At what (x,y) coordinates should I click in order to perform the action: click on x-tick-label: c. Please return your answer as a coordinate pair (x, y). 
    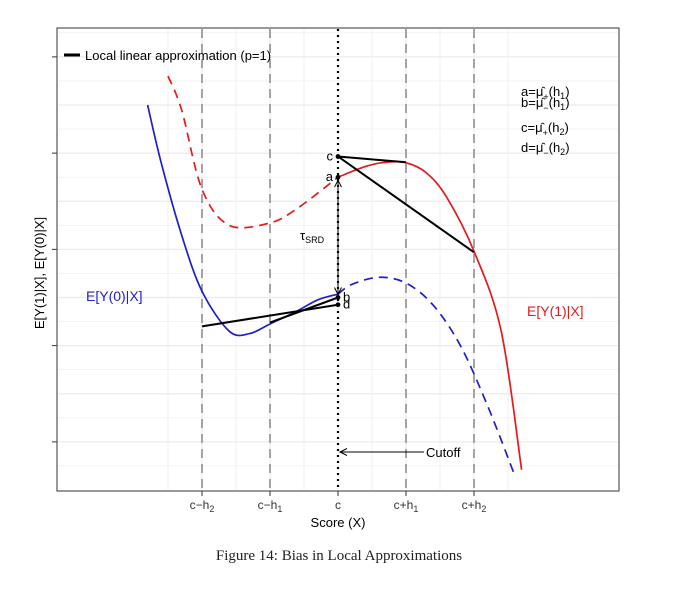
    Looking at the image, I should click on (338, 505).